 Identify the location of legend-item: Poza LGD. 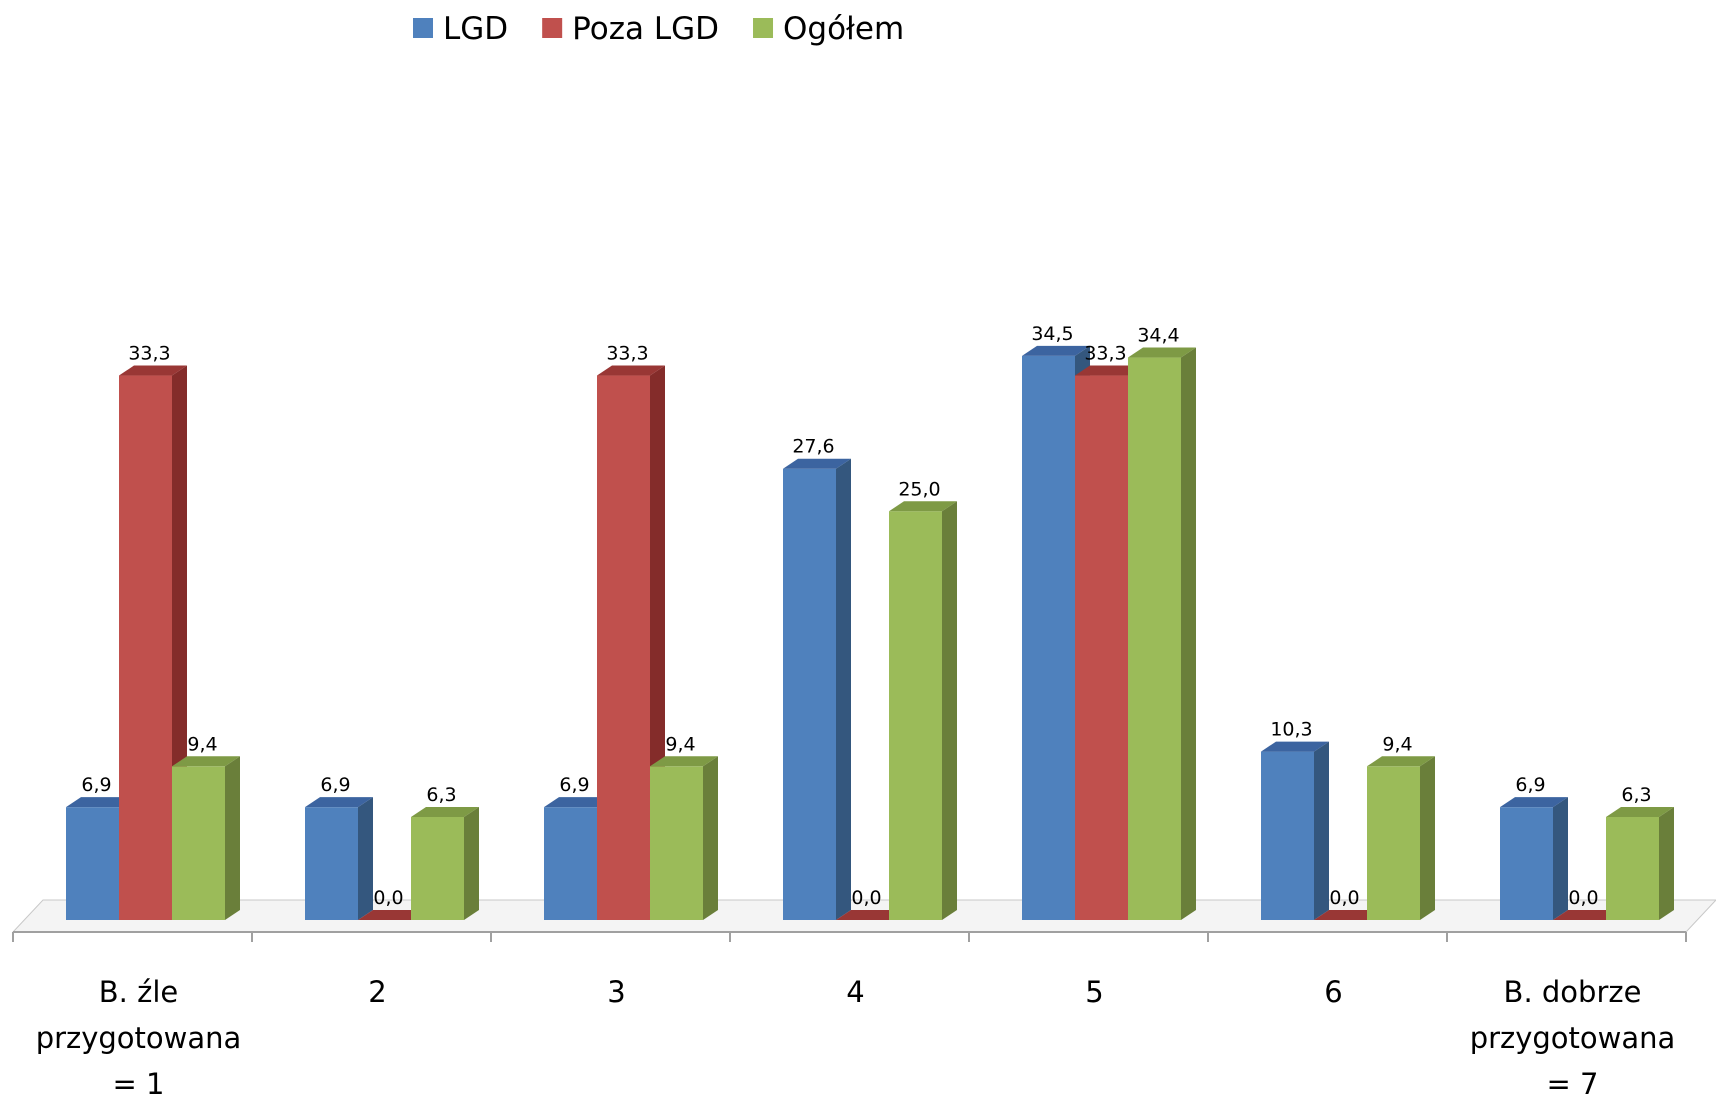
(630, 29).